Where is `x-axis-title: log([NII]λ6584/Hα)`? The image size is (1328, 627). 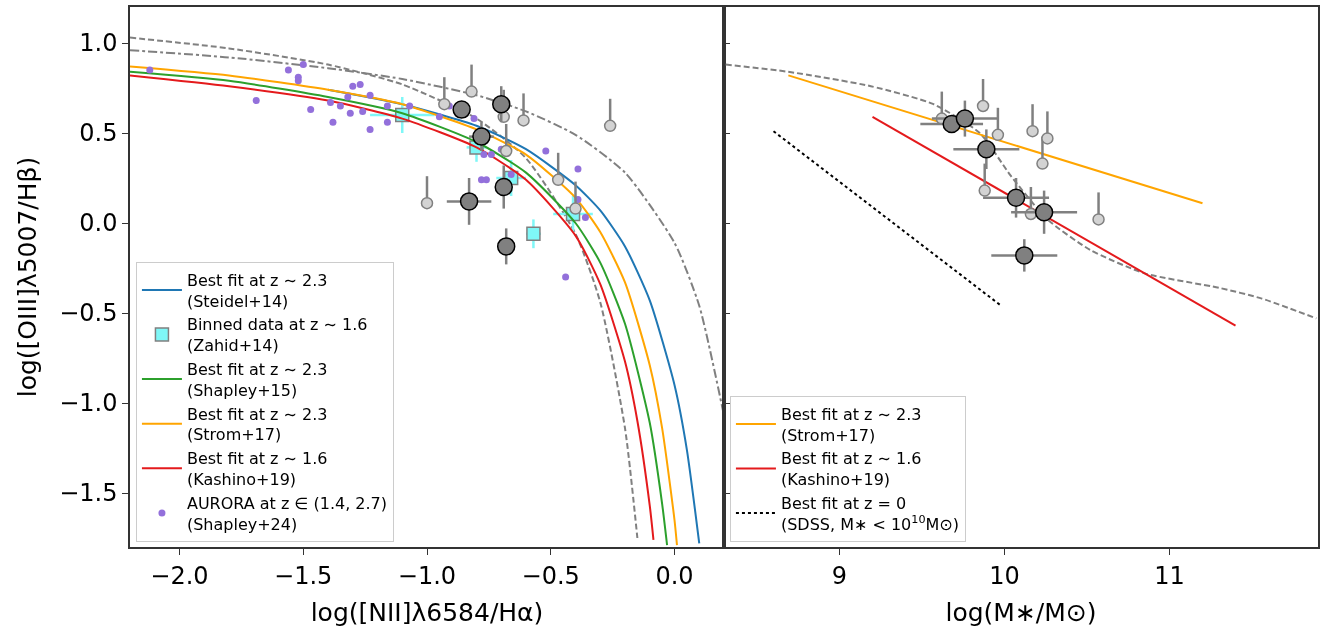
x-axis-title: log([NII]λ6584/Hα) is located at coordinates (427, 612).